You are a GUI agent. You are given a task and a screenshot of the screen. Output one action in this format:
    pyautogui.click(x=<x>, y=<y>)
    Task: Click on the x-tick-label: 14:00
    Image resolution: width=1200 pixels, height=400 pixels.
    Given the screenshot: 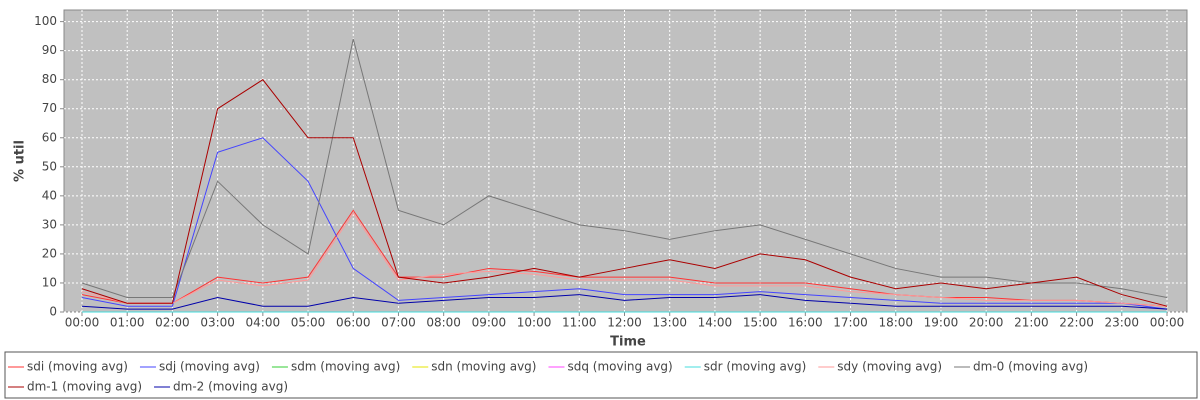 What is the action you would take?
    pyautogui.click(x=715, y=323)
    